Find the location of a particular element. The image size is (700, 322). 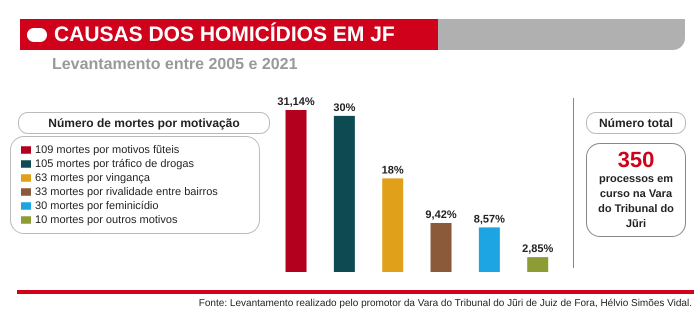

legend-label: 109 mortes por motivos fũteis is located at coordinates (107, 150).